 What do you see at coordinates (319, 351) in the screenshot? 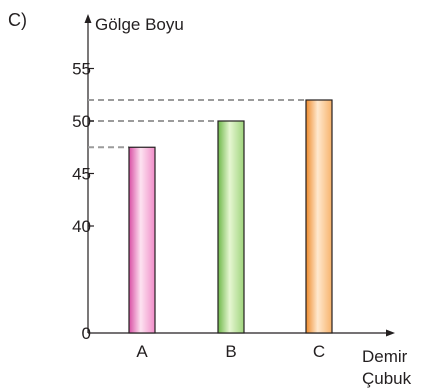
I see `category-label-c: C` at bounding box center [319, 351].